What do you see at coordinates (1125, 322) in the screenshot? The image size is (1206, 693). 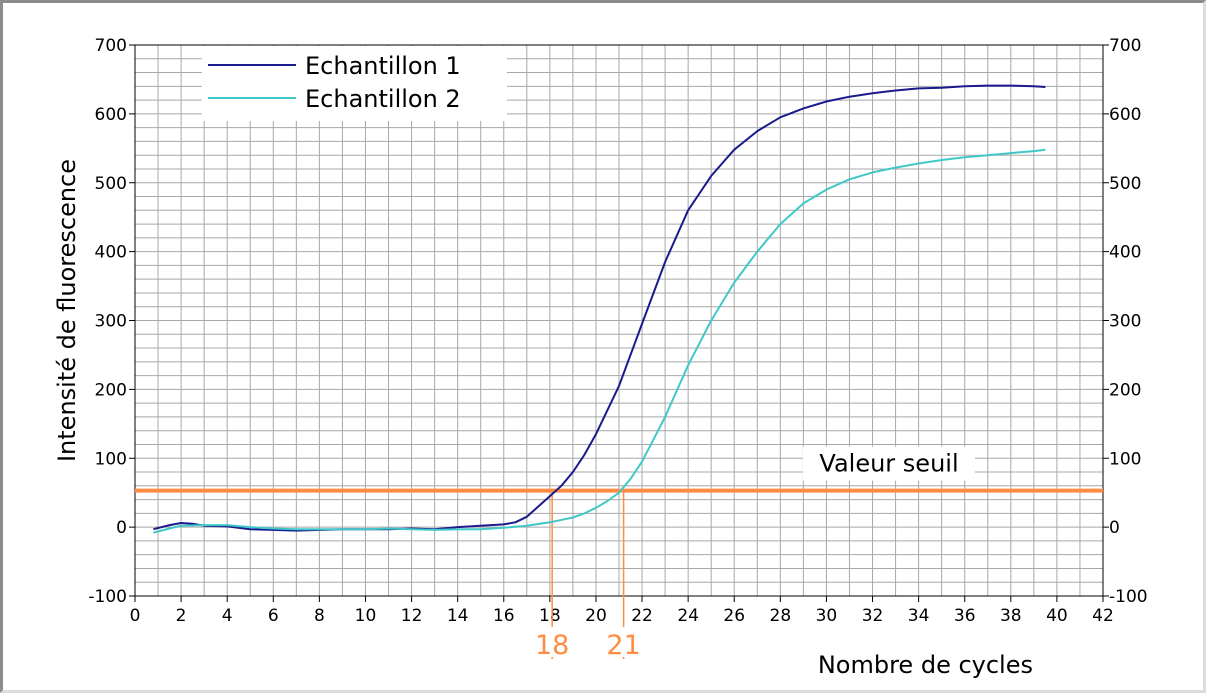 I see `y-tick-label-right: 300` at bounding box center [1125, 322].